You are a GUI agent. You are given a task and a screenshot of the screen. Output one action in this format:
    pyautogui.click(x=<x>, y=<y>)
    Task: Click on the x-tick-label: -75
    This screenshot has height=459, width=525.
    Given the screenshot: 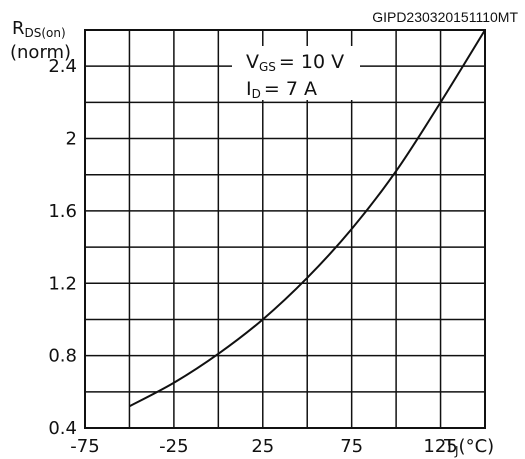 What is the action you would take?
    pyautogui.click(x=84, y=446)
    